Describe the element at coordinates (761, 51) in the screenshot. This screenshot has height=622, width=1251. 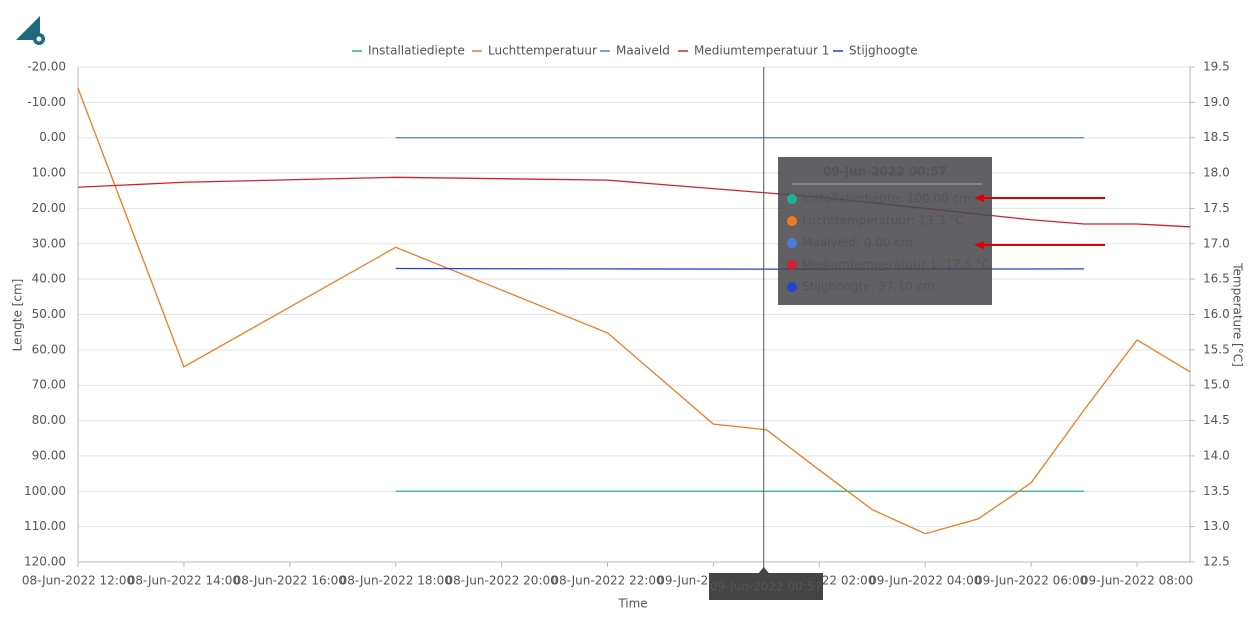
I see `legend-label: Mediumtemperatuur 1` at that location.